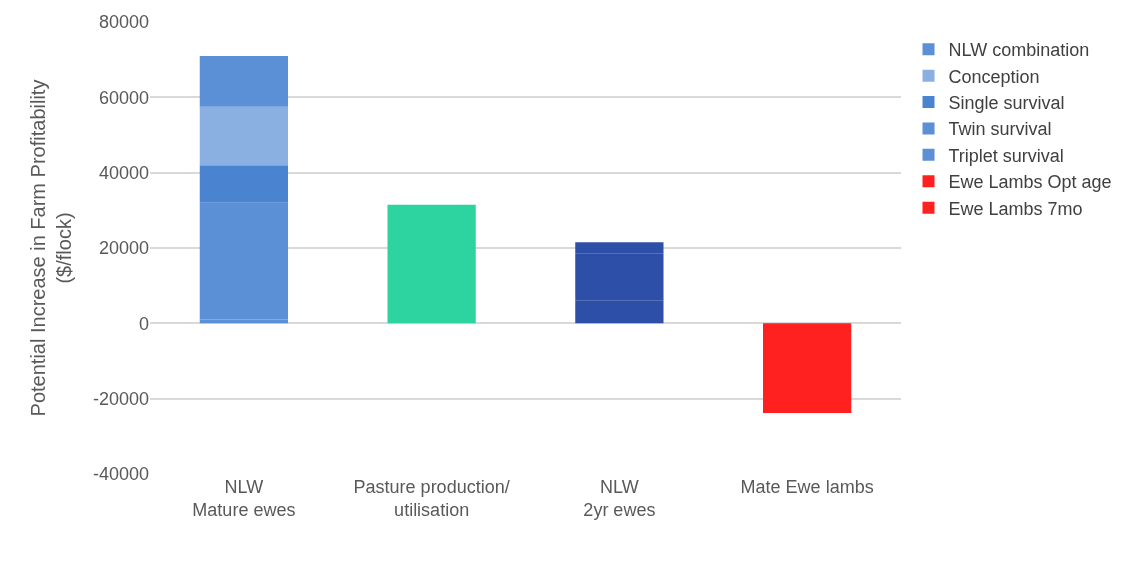 This screenshot has height=569, width=1136. Describe the element at coordinates (51, 248) in the screenshot. I see `y-axis-title: Potential Increase in Farm Profitability ($/flock)` at that location.